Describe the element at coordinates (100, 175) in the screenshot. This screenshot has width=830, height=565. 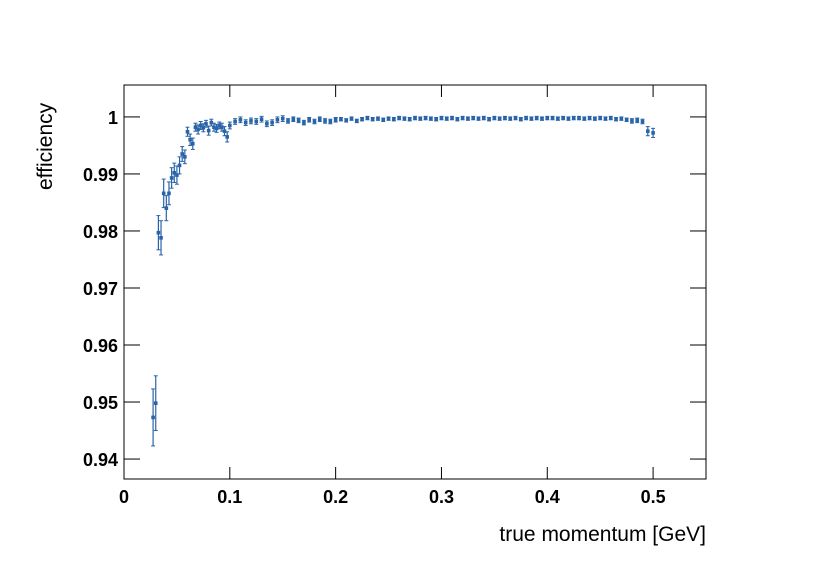
I see `y-tick-label: 0.99` at that location.